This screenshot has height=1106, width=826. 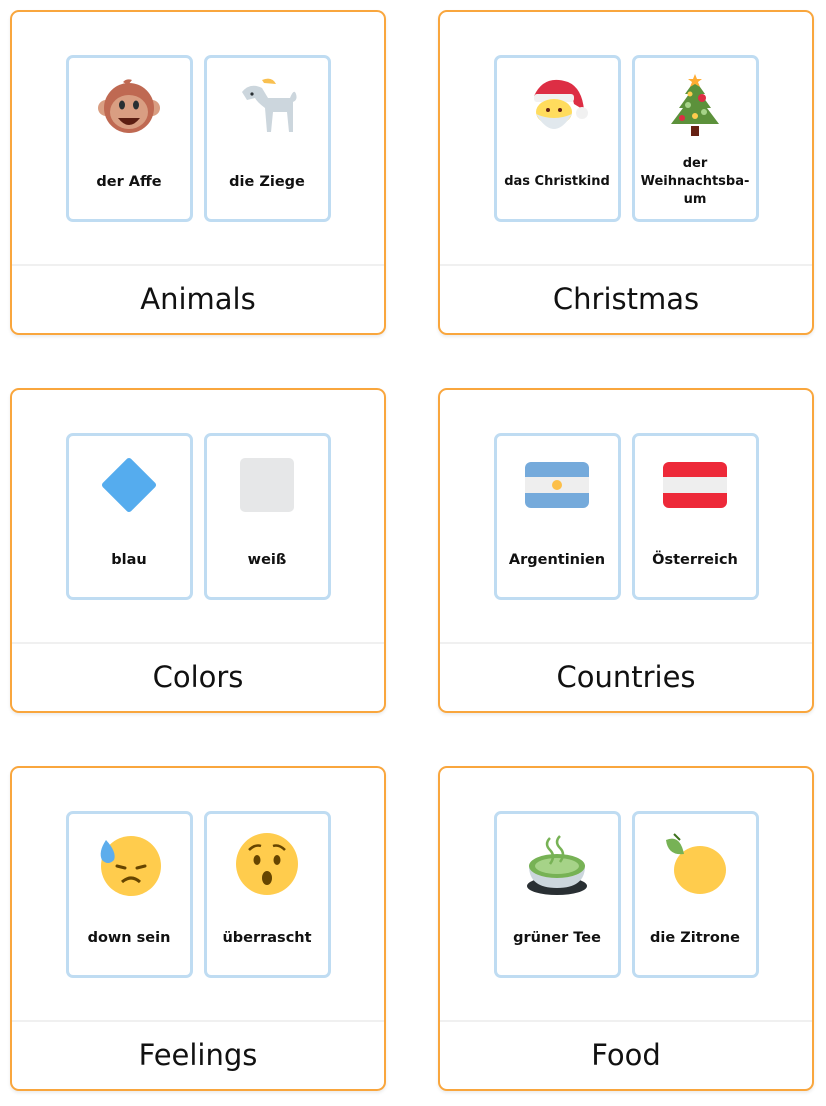 What do you see at coordinates (626, 677) in the screenshot?
I see `category-title: Countries` at bounding box center [626, 677].